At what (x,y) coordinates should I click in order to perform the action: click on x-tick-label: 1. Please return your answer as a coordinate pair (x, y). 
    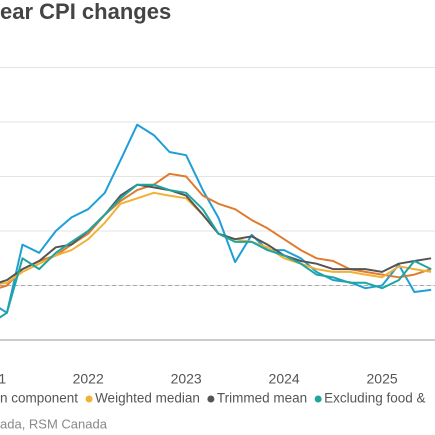
    Looking at the image, I should click on (3, 379).